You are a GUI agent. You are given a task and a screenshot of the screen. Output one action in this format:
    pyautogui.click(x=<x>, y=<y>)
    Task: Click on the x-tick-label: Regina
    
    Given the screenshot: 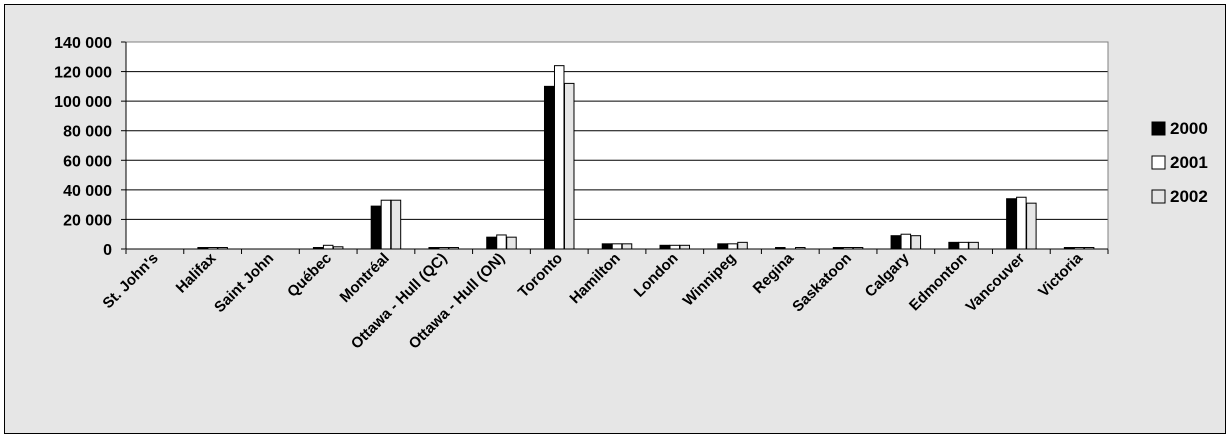 What is the action you would take?
    pyautogui.click(x=774, y=273)
    